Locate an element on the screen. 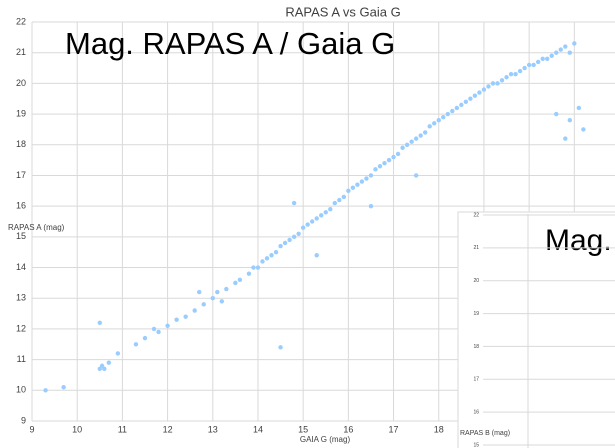  second-chart: Mag. RAPAS B (mag) 15 16 17 18 19 20 21 22 is located at coordinates (536, 329).